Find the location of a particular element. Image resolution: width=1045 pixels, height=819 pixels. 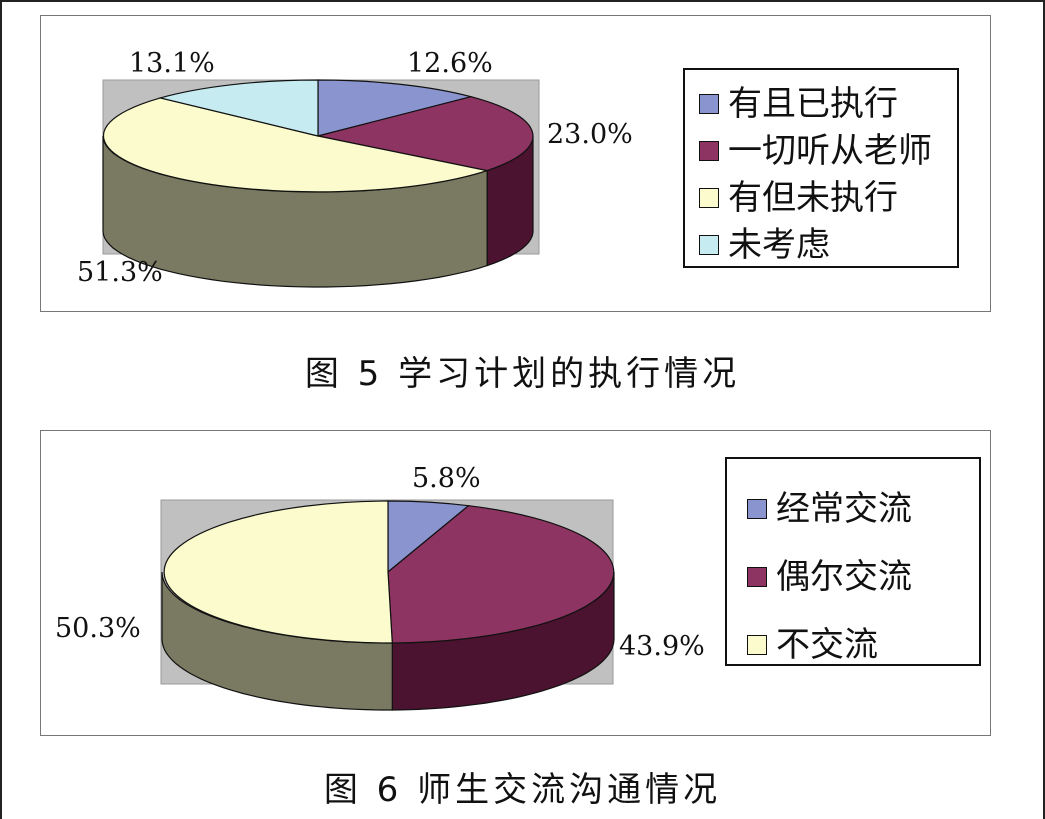

data-label-0: 5.8% is located at coordinates (446, 478).